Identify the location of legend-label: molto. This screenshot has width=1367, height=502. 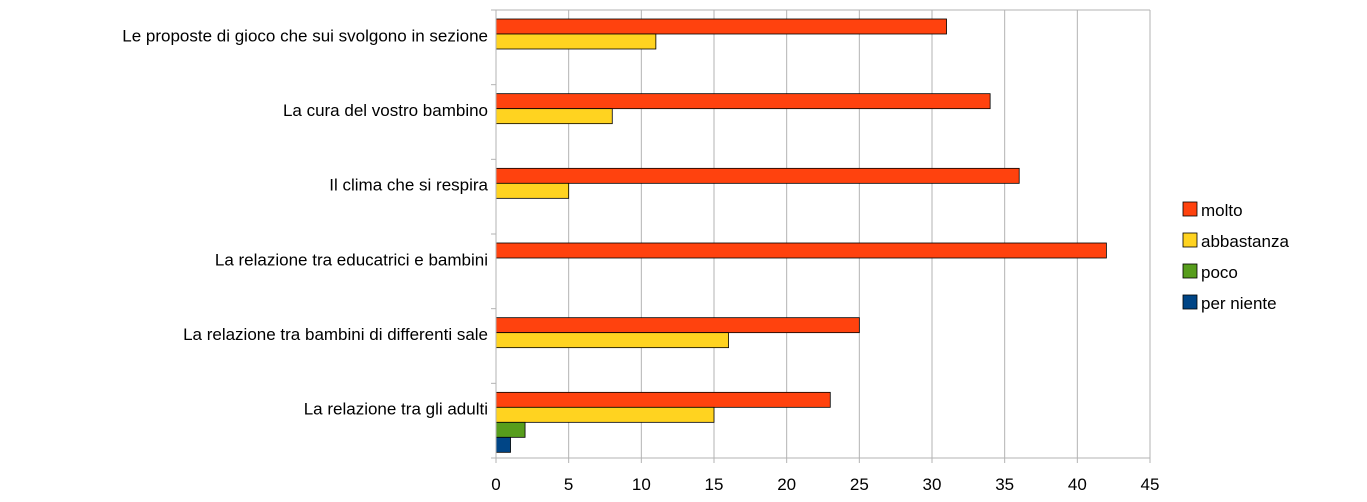
(1222, 210).